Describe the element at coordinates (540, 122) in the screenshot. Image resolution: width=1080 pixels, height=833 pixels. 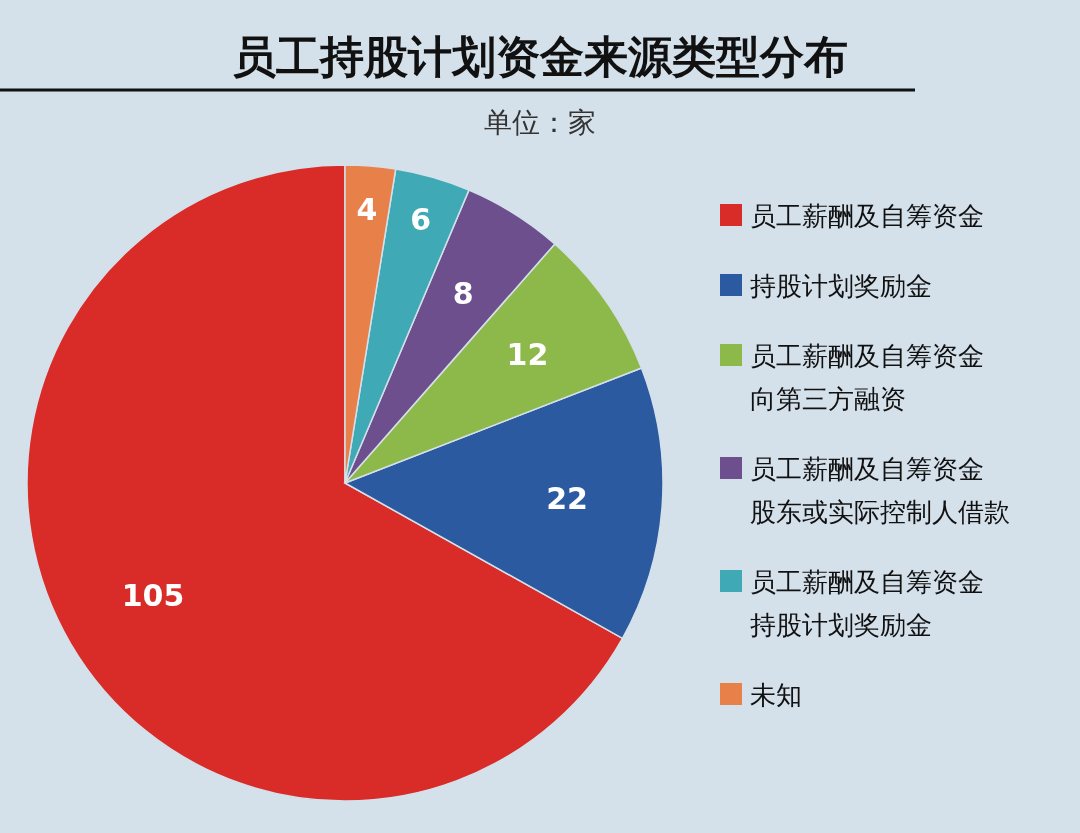
I see `chart-subtitle: 单位：家` at that location.